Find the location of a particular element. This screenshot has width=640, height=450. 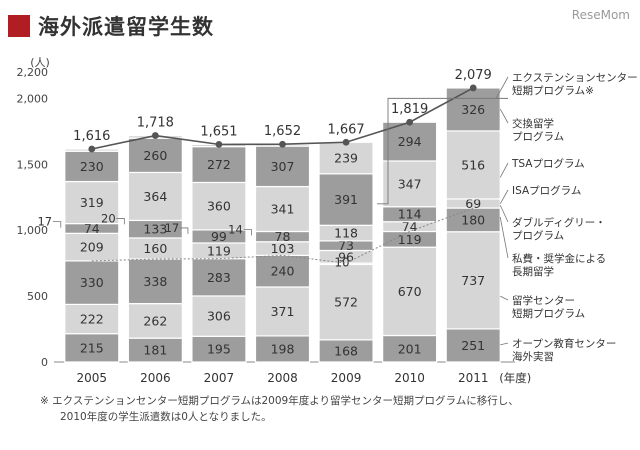

y-tick-label: 2,000 is located at coordinates (33, 98).